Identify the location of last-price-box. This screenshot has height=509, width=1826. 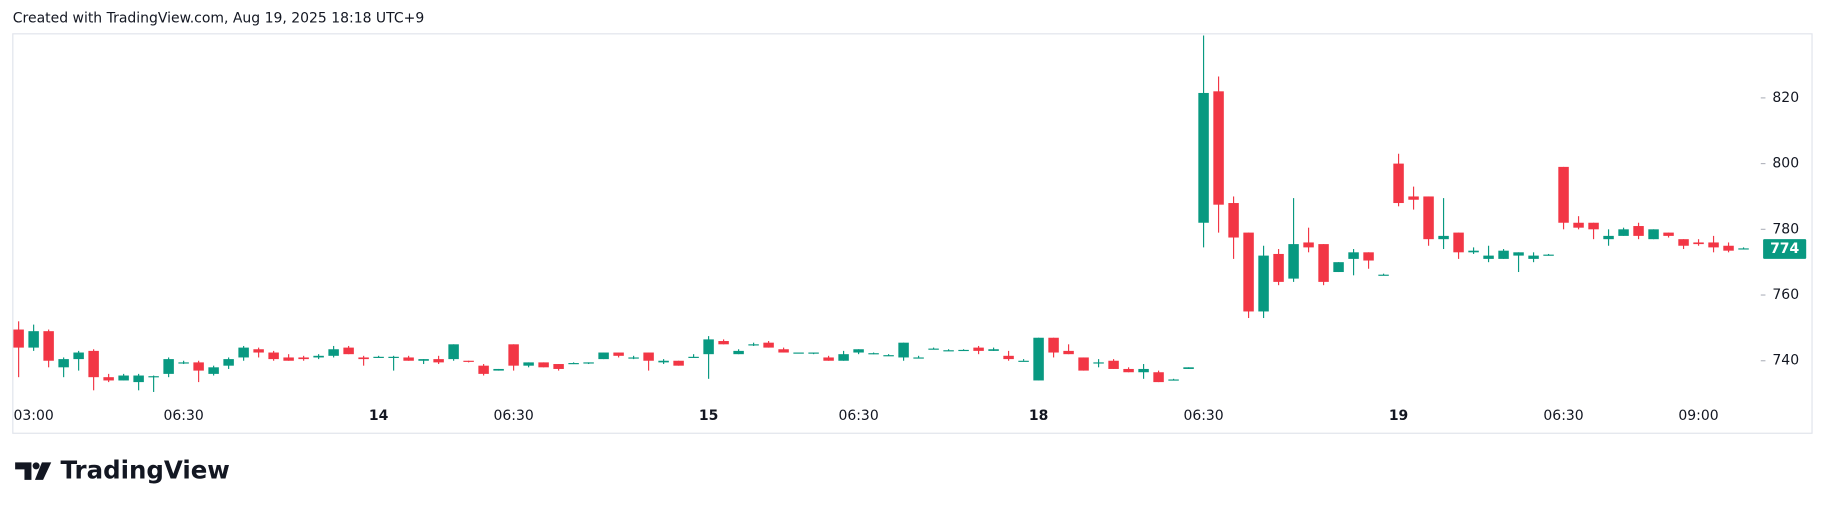
(1785, 249).